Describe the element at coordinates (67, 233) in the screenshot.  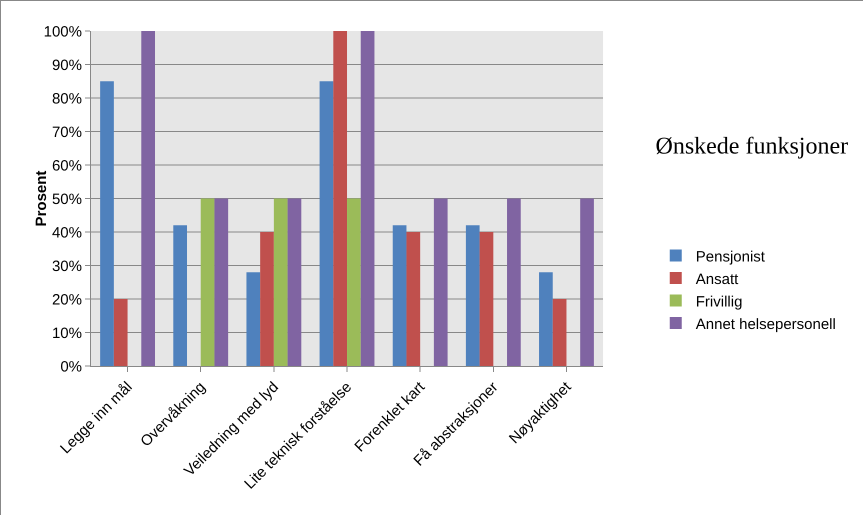
I see `y-tick-label: 40%` at that location.